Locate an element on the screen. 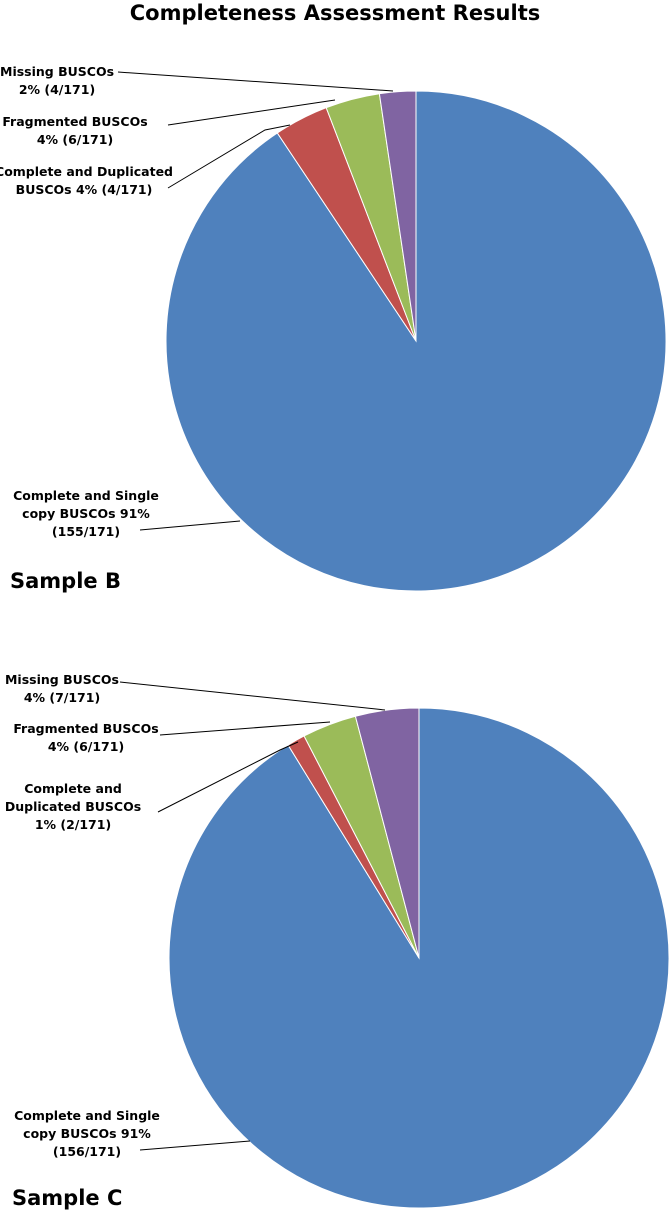 The width and height of the screenshot is (671, 1212). panel-label-sample-c: Sample C is located at coordinates (67, 1198).